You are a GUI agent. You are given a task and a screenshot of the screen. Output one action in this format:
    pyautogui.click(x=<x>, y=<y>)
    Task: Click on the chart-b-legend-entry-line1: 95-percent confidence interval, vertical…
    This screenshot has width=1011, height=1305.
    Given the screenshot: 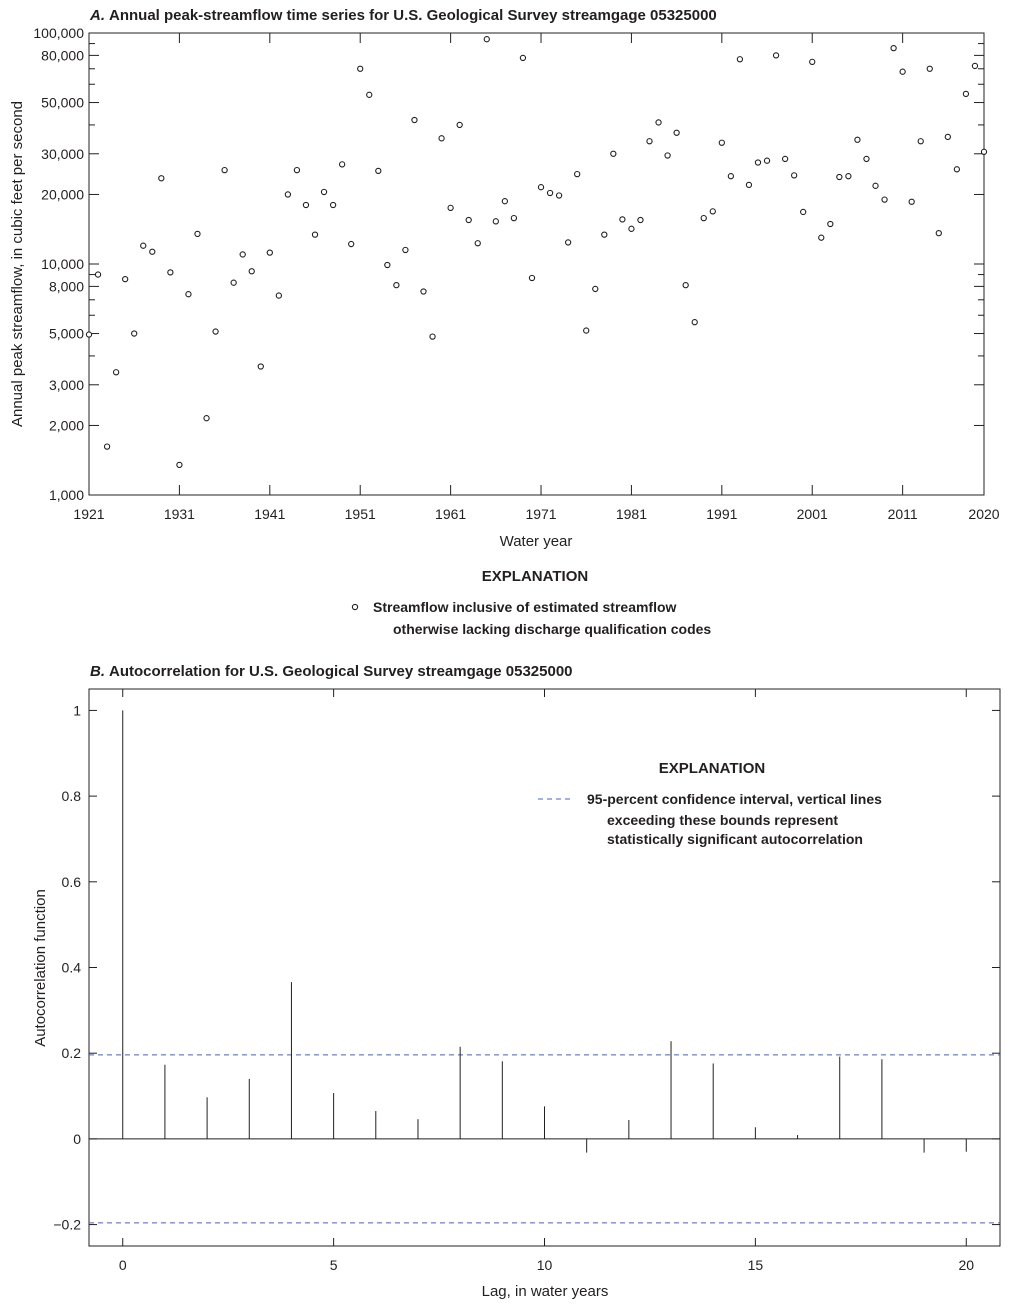 What is the action you would take?
    pyautogui.click(x=734, y=799)
    